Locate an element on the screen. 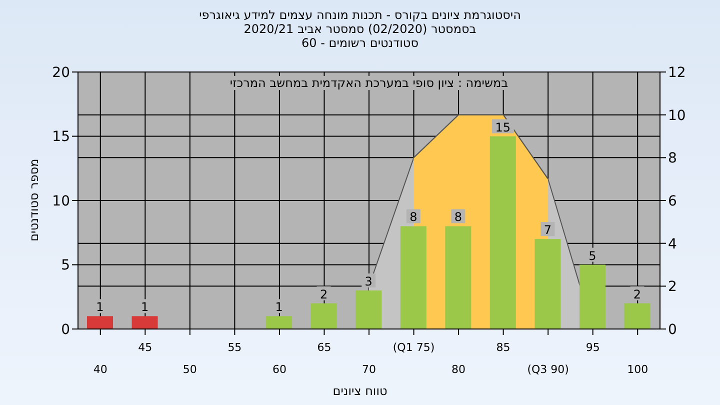 This screenshot has width=720, height=405. chart-title: היסטוגרמת ציונים בקורס - תכנות מונחה עצמים למידע גיאוגרפי is located at coordinates (360, 15).